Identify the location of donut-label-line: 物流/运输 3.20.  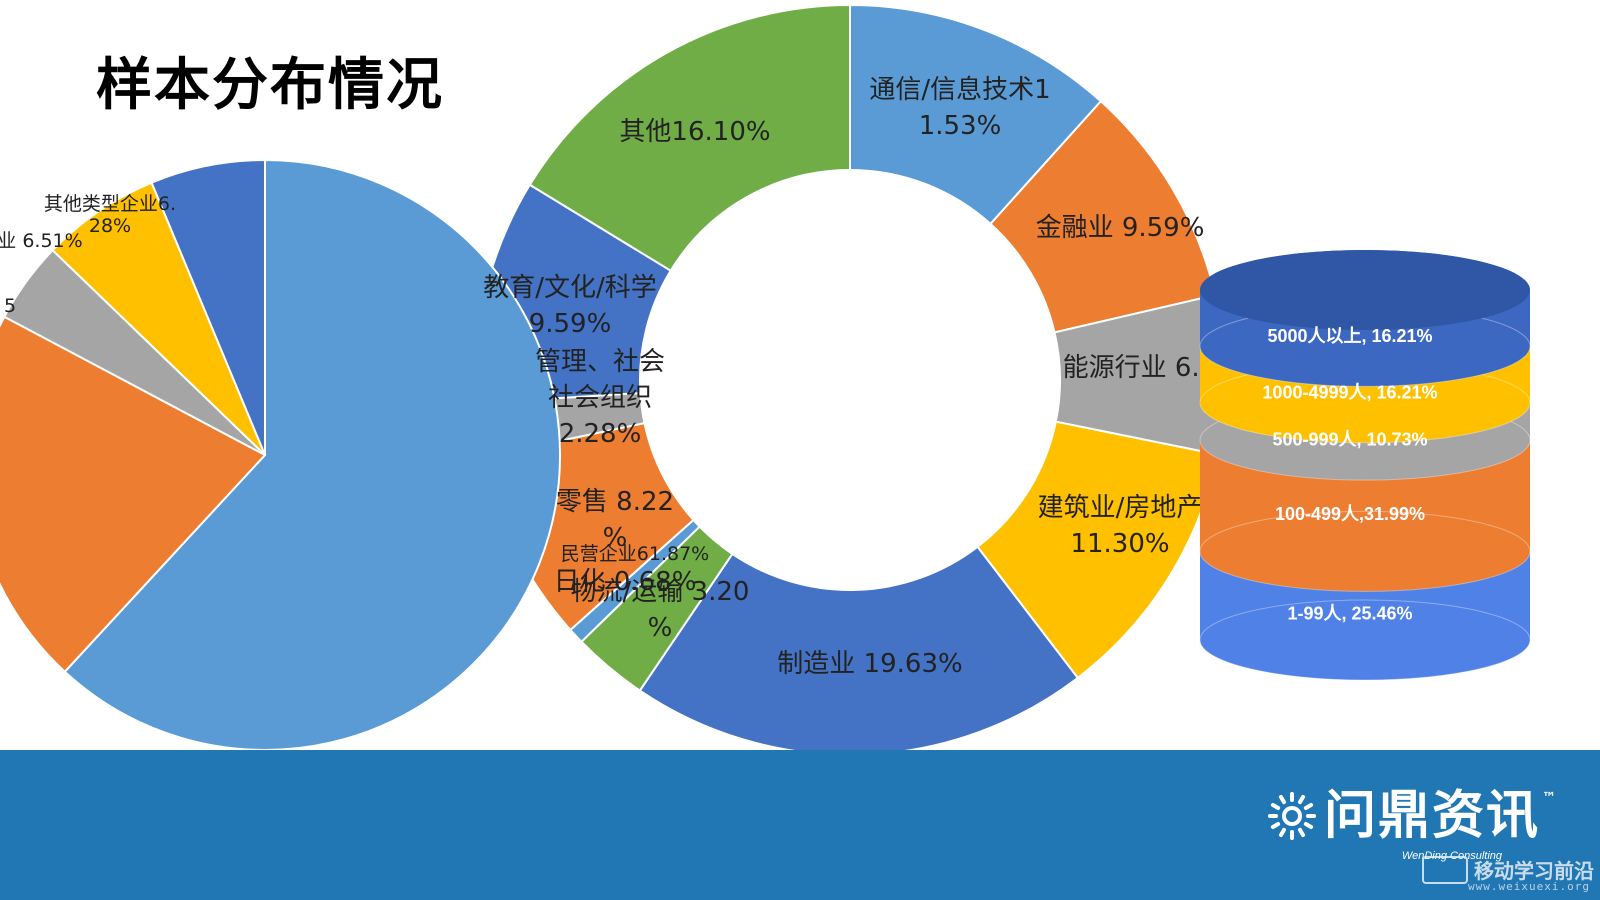
(660, 592).